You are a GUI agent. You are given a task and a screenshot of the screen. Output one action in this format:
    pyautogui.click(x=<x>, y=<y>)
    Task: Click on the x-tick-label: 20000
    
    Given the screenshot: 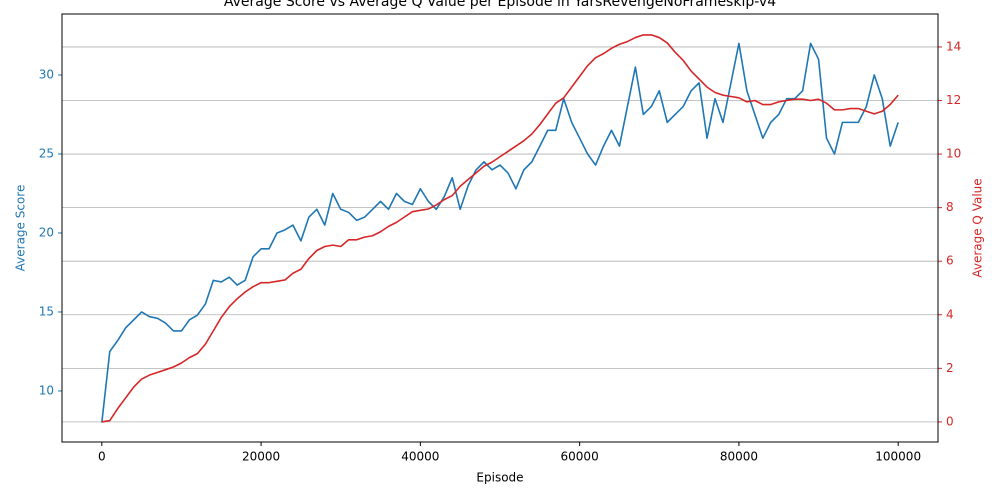 What is the action you would take?
    pyautogui.click(x=261, y=457)
    